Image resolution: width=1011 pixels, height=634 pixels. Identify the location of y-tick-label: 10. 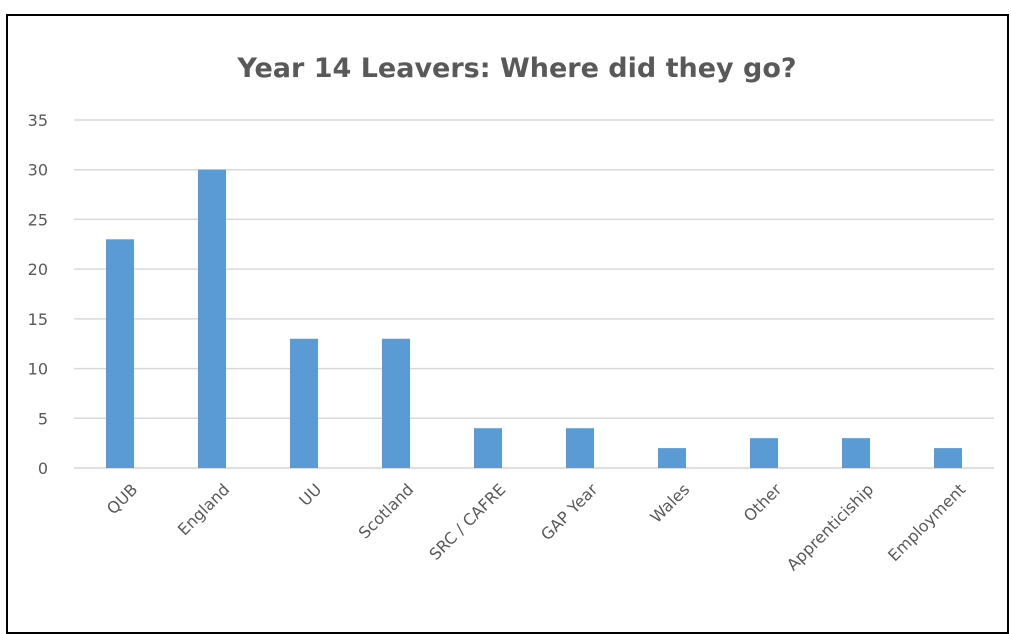
(38, 369).